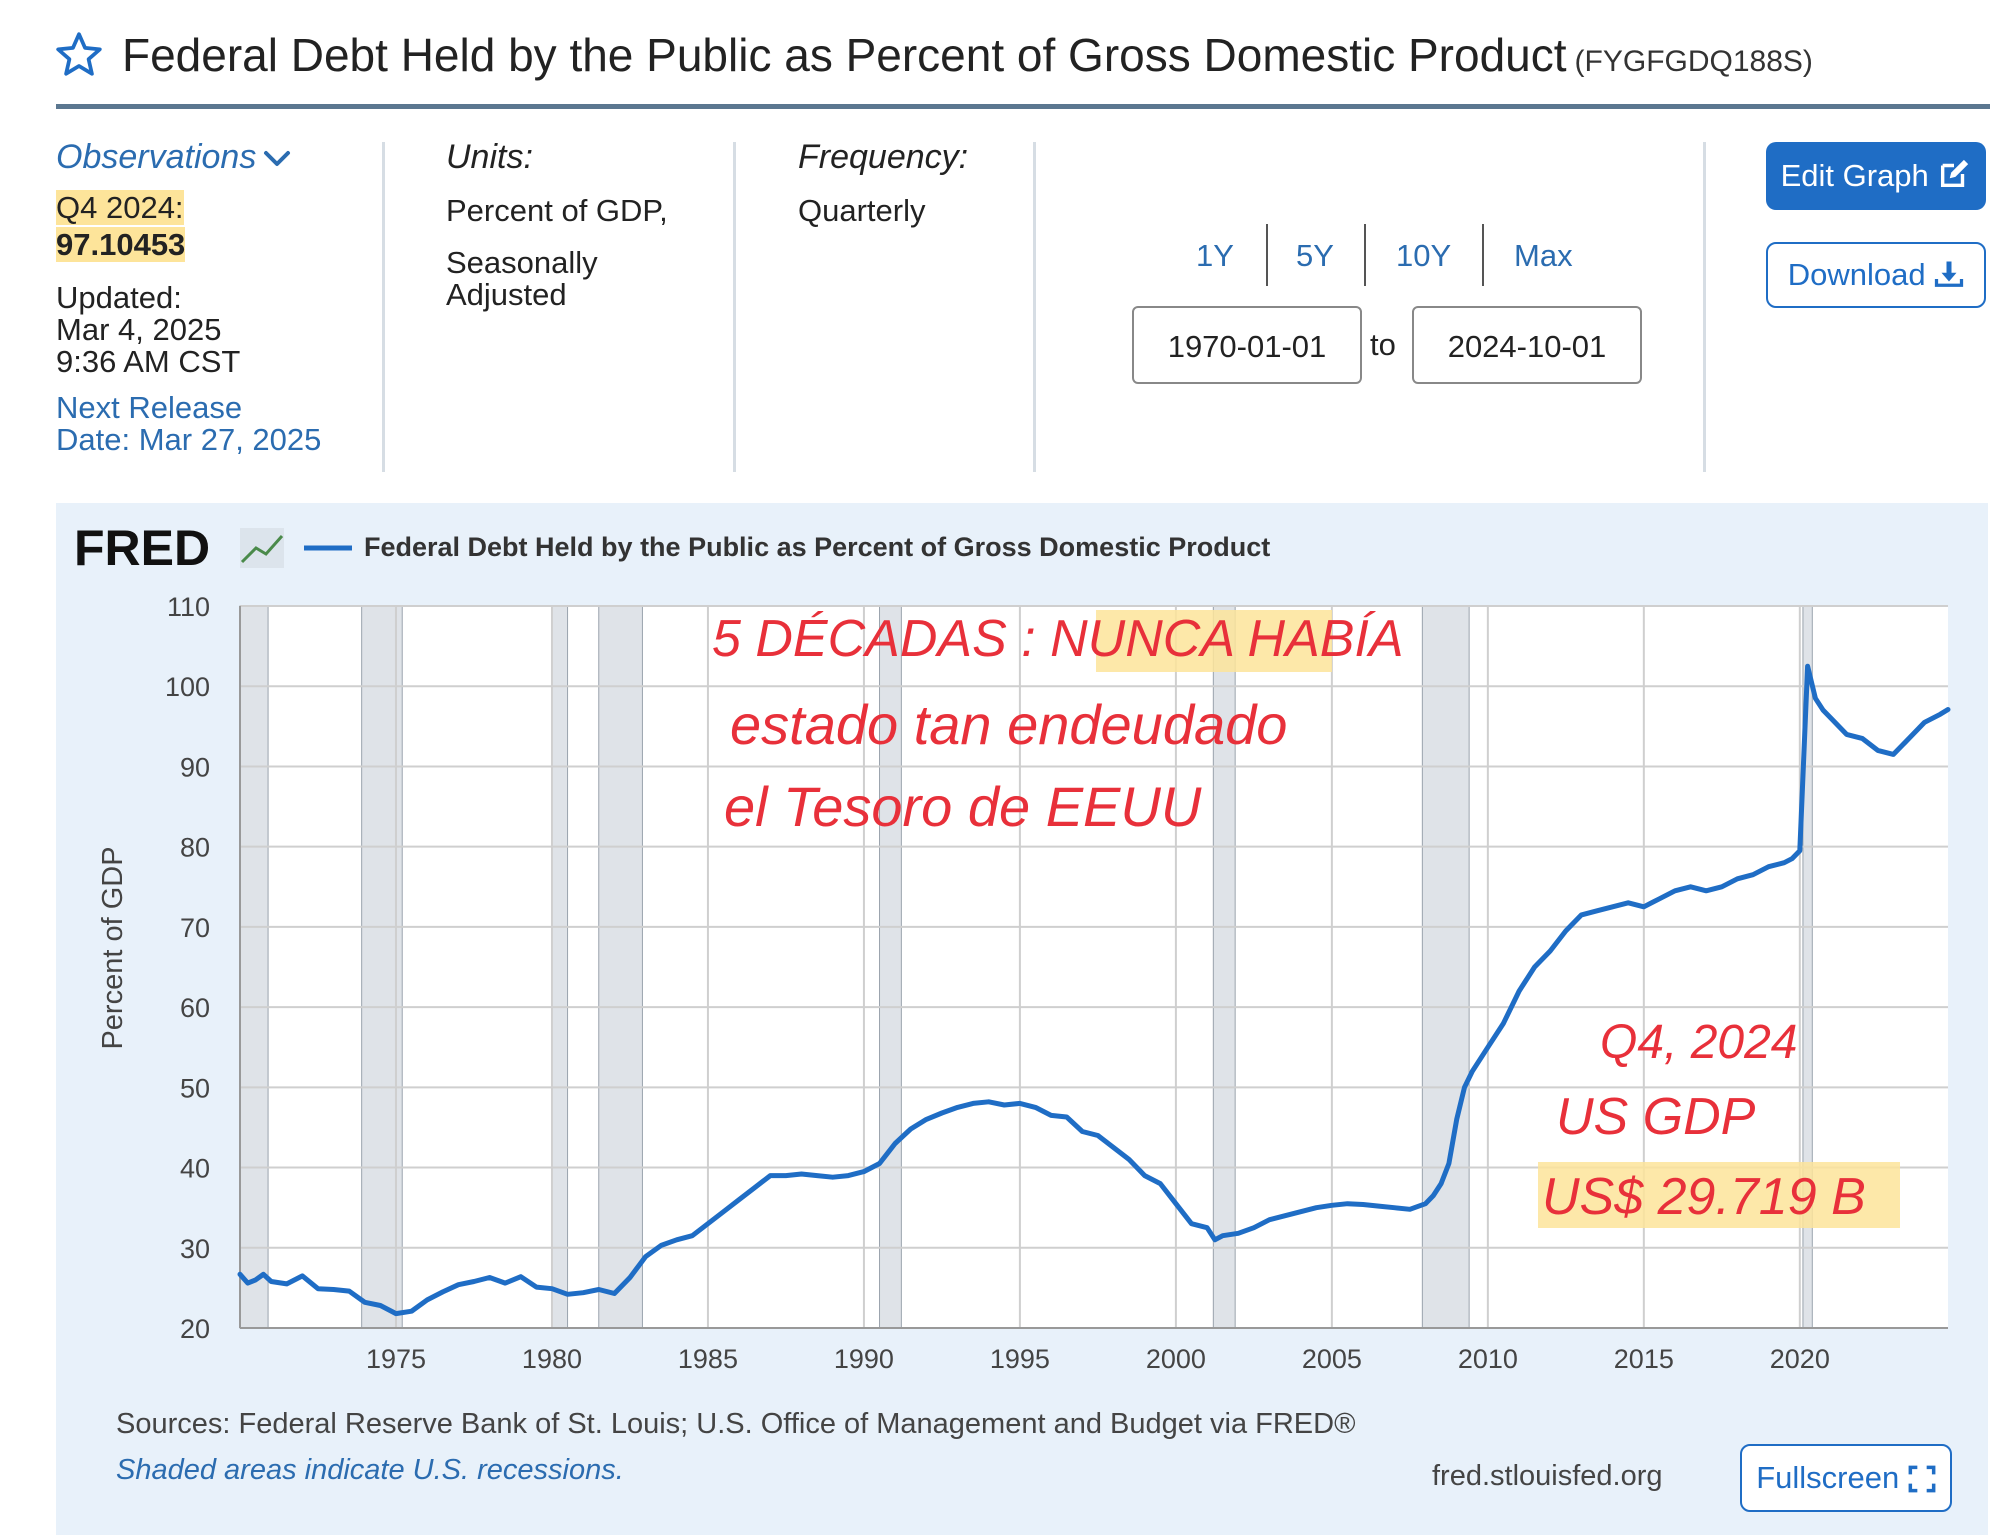  Describe the element at coordinates (1488, 1359) in the screenshot. I see `x-tick-label: 2010` at that location.